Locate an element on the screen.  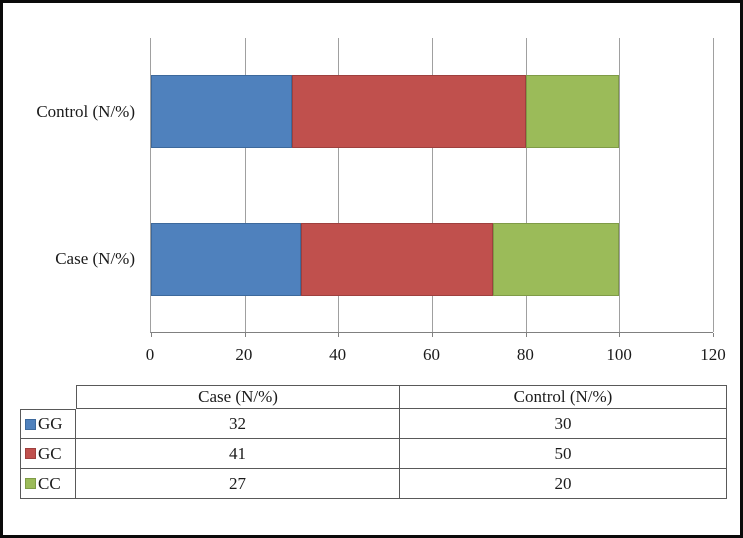
x-axis-tick-label: 120 is located at coordinates (713, 354).